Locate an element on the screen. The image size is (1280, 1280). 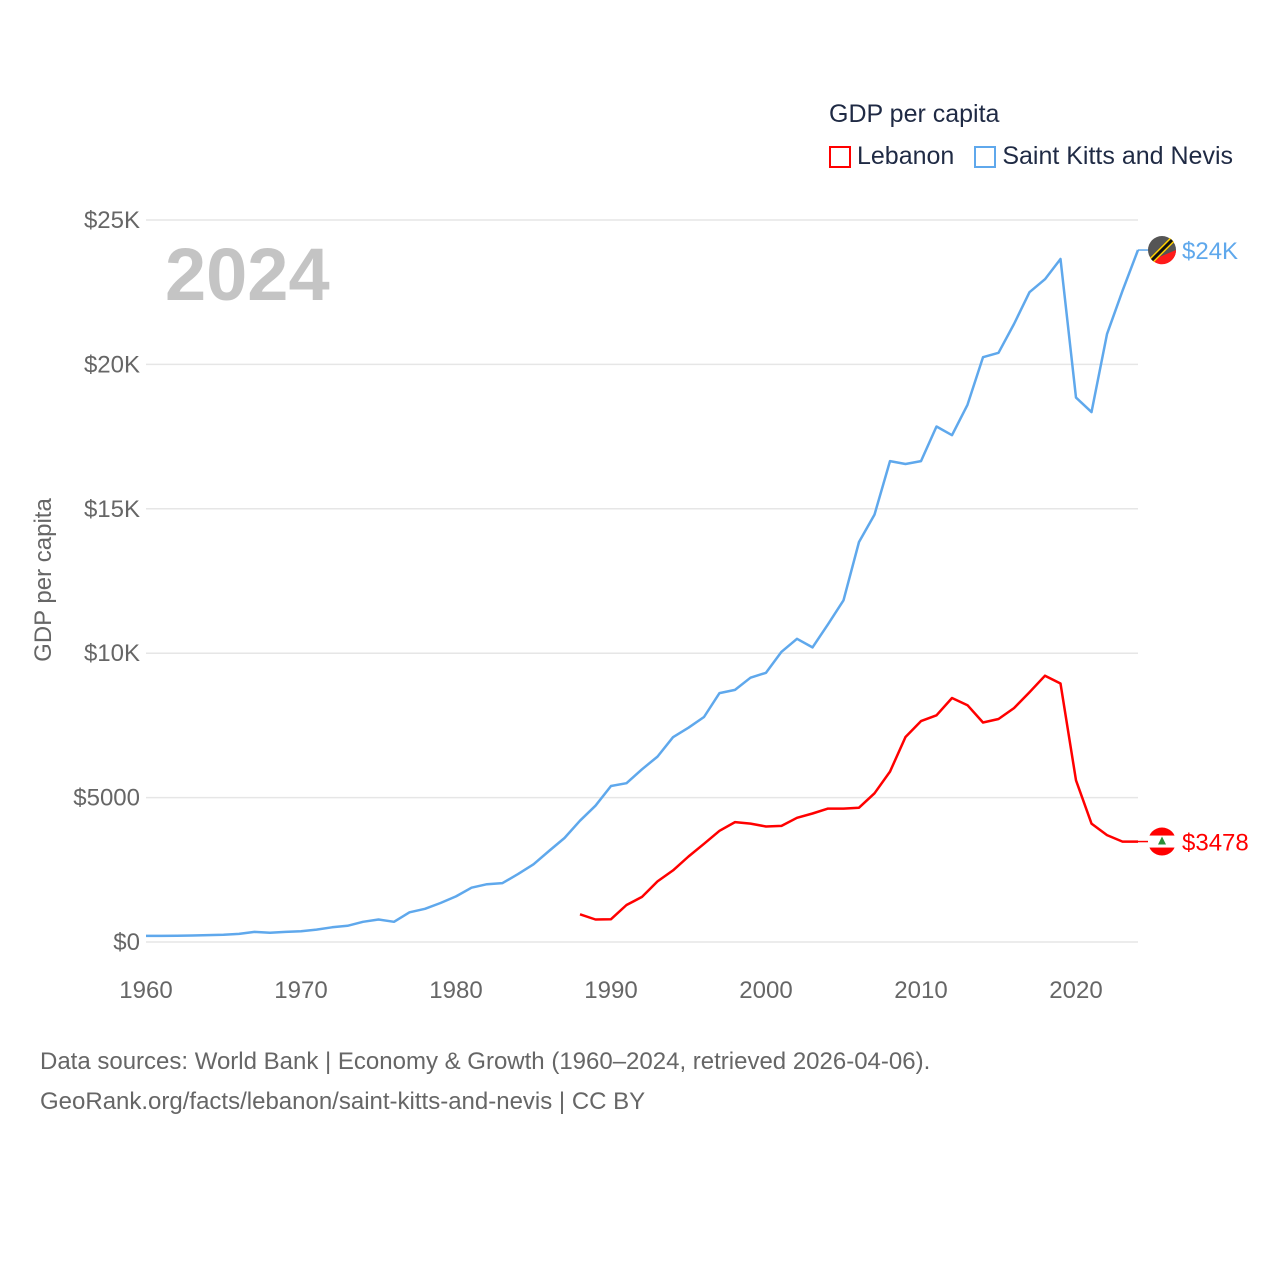
legend-swatch-saint-kitts is located at coordinates (985, 156).